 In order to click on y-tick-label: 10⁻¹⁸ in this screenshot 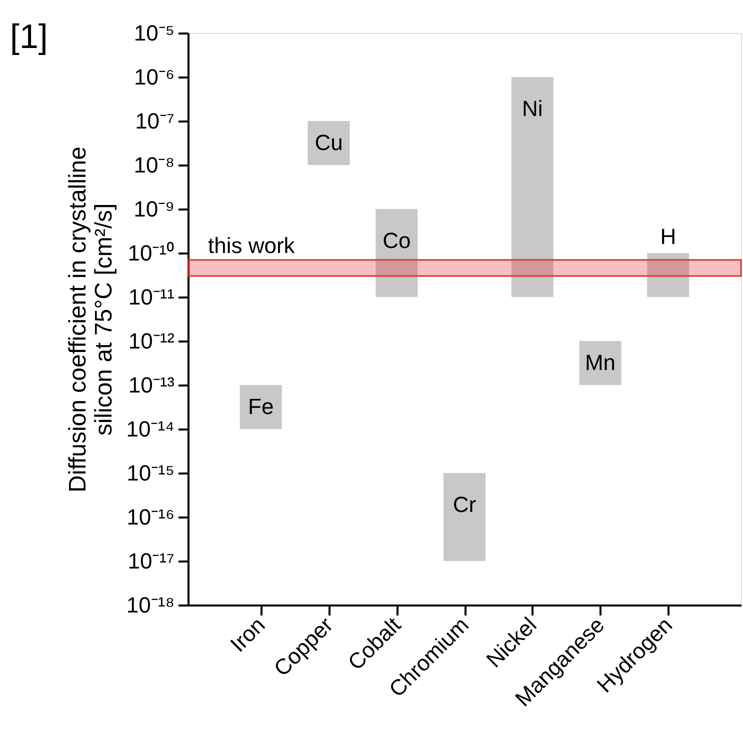, I will do `click(150, 605)`.